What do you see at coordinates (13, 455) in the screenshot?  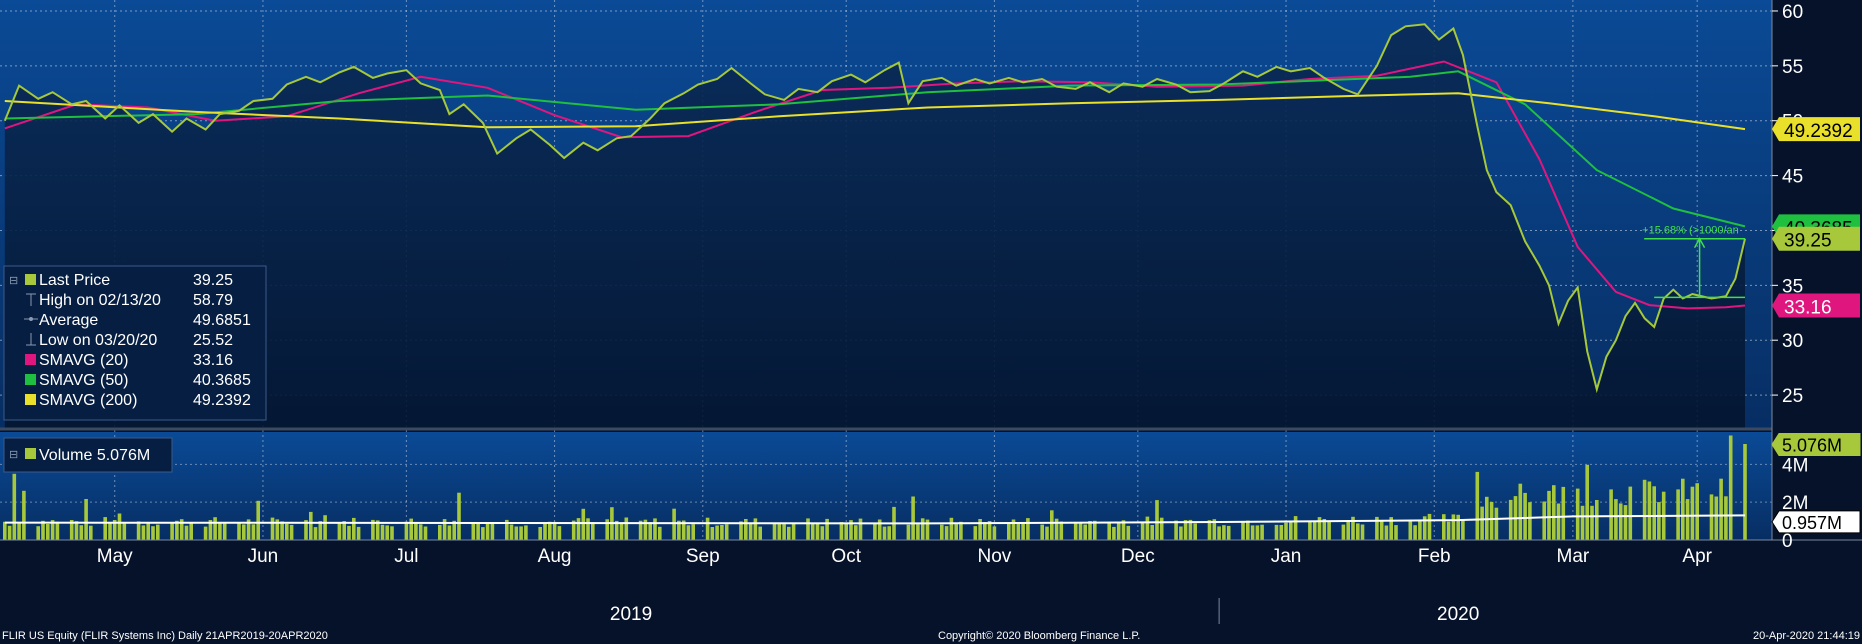 I see `volume-legend-expander-icon: ⊟` at bounding box center [13, 455].